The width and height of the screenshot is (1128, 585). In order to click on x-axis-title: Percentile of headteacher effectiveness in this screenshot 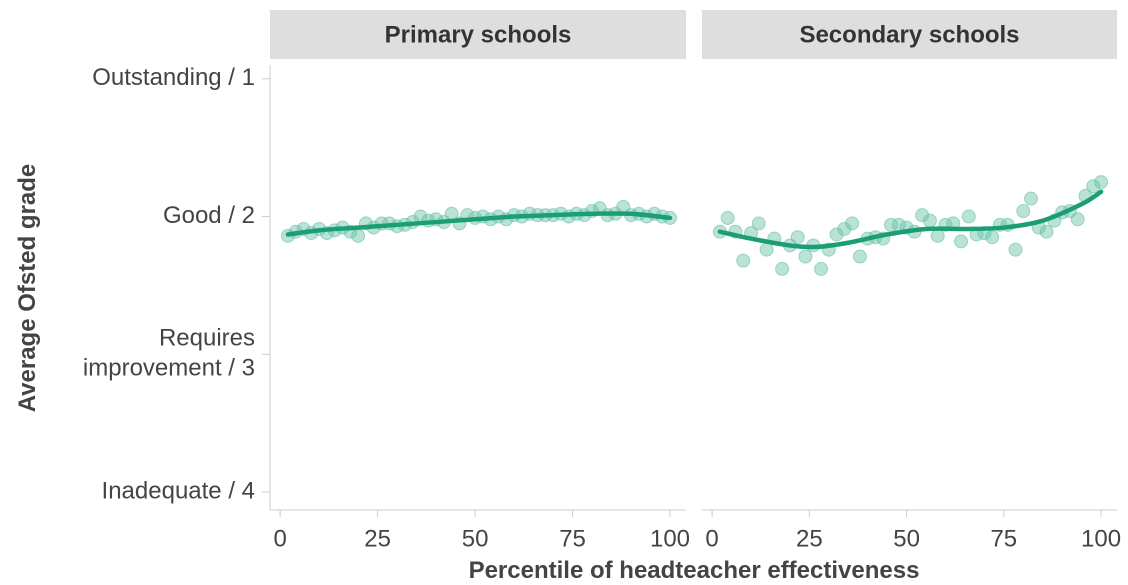, I will do `click(694, 570)`.